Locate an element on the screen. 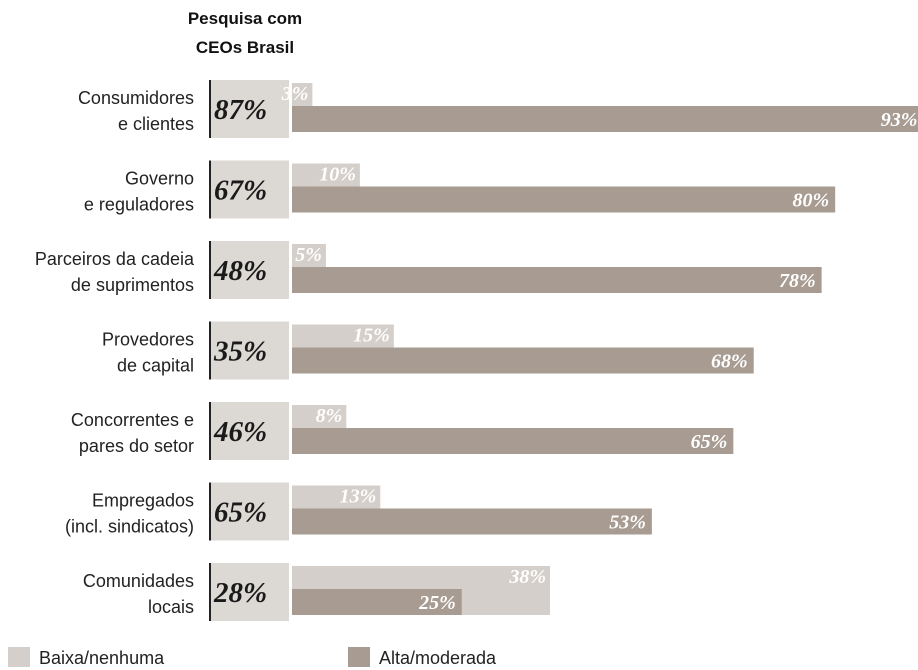 This screenshot has height=670, width=918. bar-label-baixa: 3% is located at coordinates (295, 94).